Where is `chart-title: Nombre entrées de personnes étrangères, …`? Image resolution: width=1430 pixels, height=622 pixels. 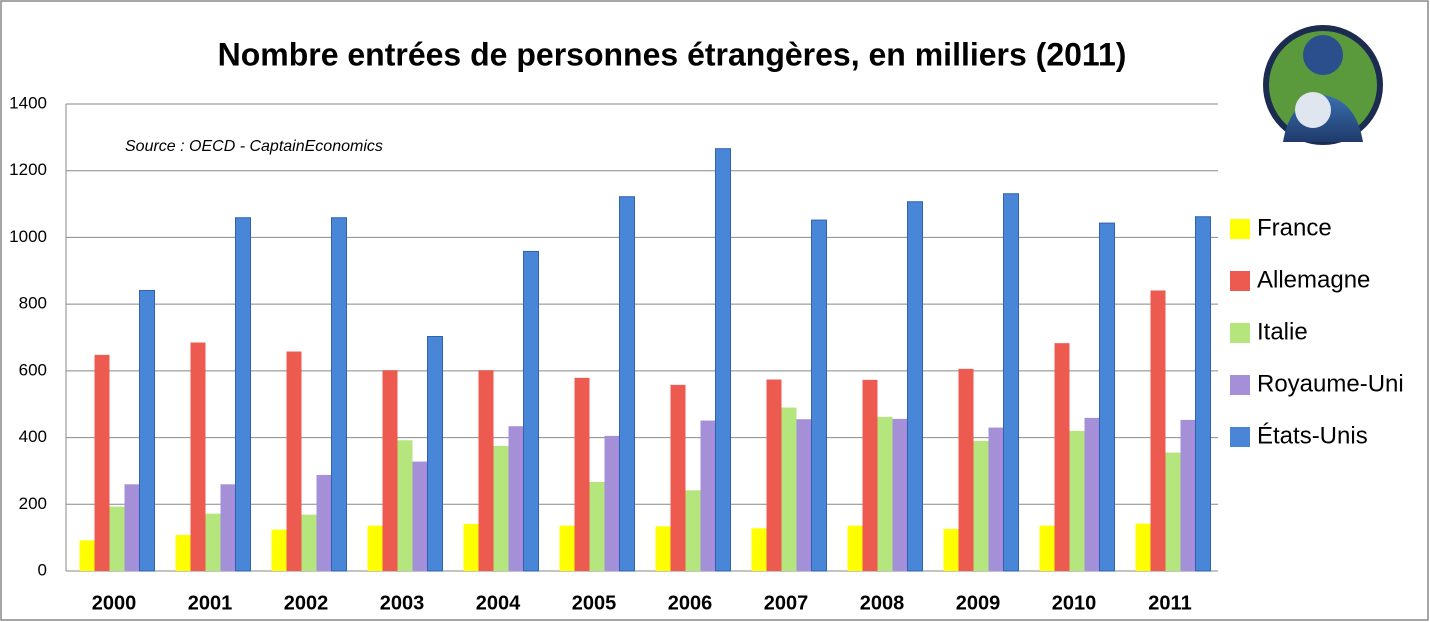
chart-title: Nombre entrées de personnes étrangères, … is located at coordinates (672, 54).